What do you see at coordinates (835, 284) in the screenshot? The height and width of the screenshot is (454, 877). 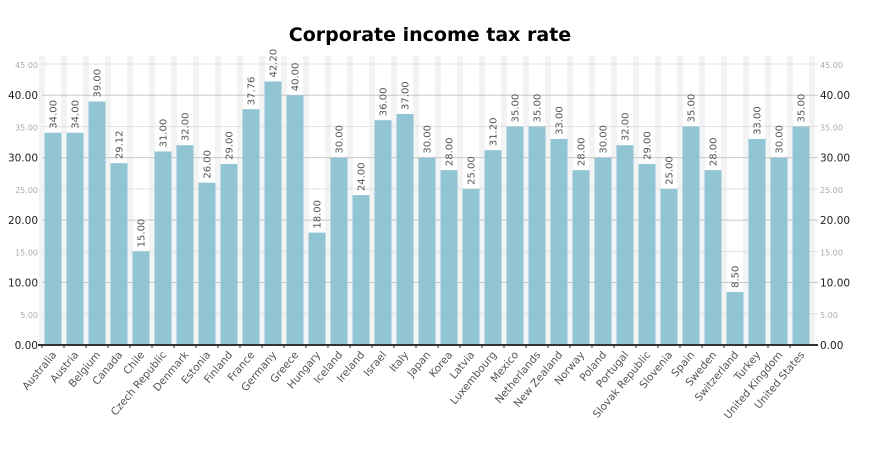 I see `y-tick-label-right: 10.00` at bounding box center [835, 284].